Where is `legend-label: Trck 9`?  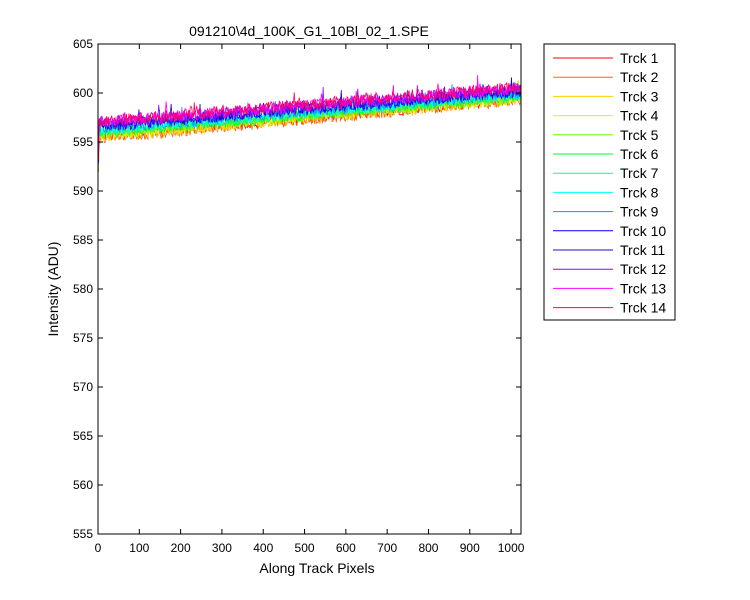
legend-label: Trck 9 is located at coordinates (639, 212).